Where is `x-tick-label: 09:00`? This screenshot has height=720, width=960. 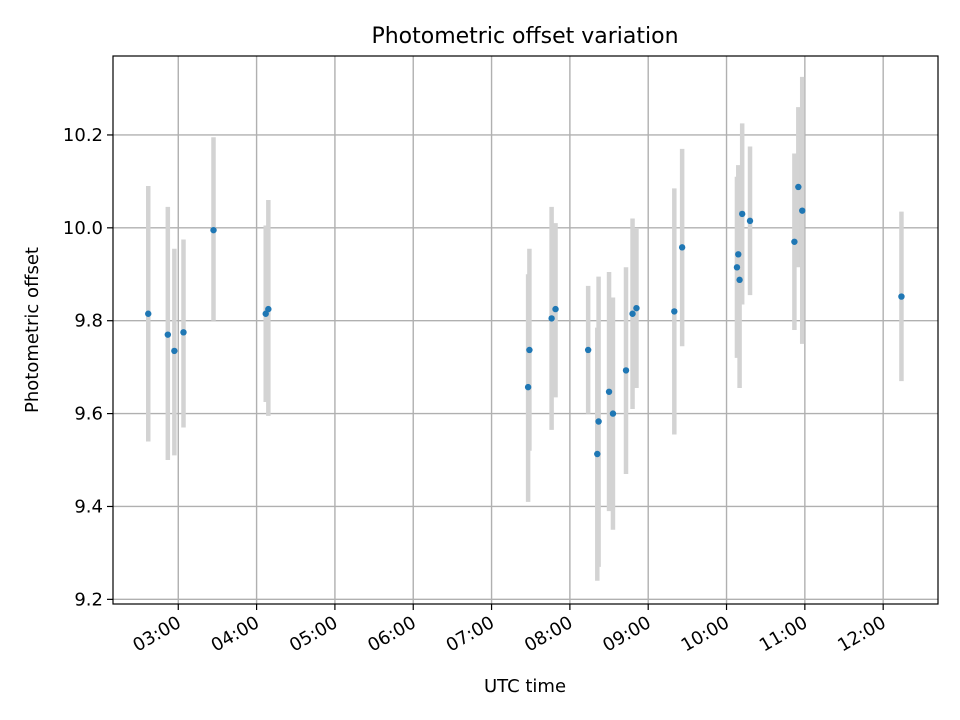
x-tick-label: 09:00 is located at coordinates (626, 634).